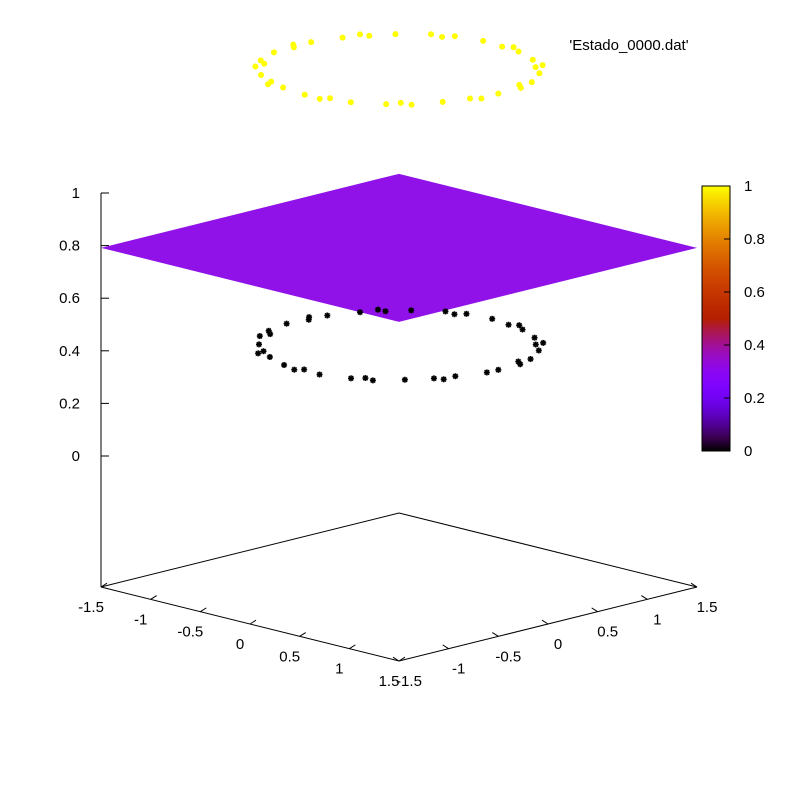  What do you see at coordinates (458, 669) in the screenshot?
I see `y-tick-label: -1` at bounding box center [458, 669].